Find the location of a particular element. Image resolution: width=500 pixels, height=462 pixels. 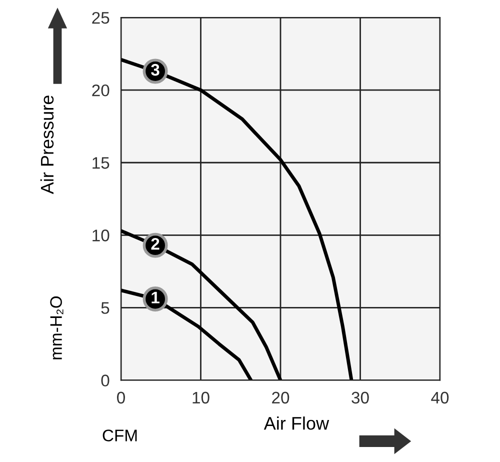

x-axis-title: Air Flow is located at coordinates (297, 423).